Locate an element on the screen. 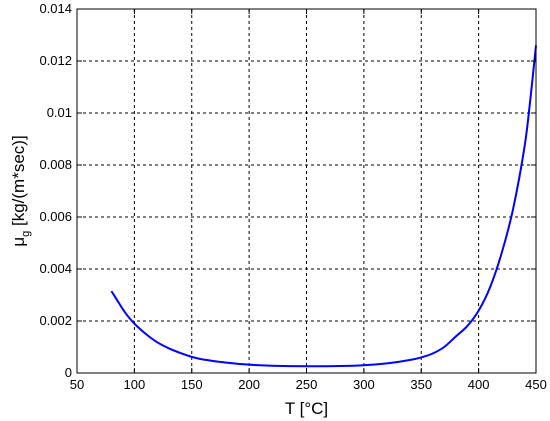 The height and width of the screenshot is (421, 550). x-tick-labels: 50 100 150 200 250 300 350 400 450 is located at coordinates (308, 384).